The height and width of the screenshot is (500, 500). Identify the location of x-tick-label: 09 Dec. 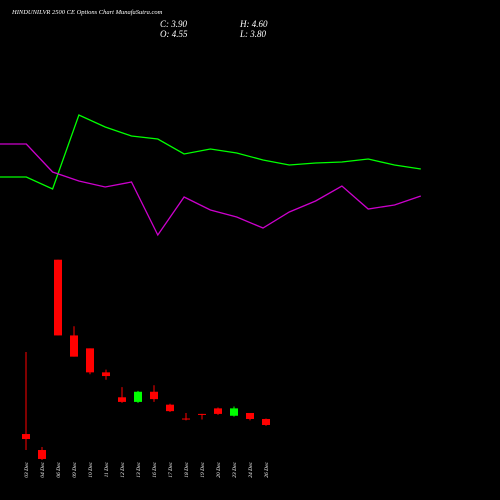
(75, 469).